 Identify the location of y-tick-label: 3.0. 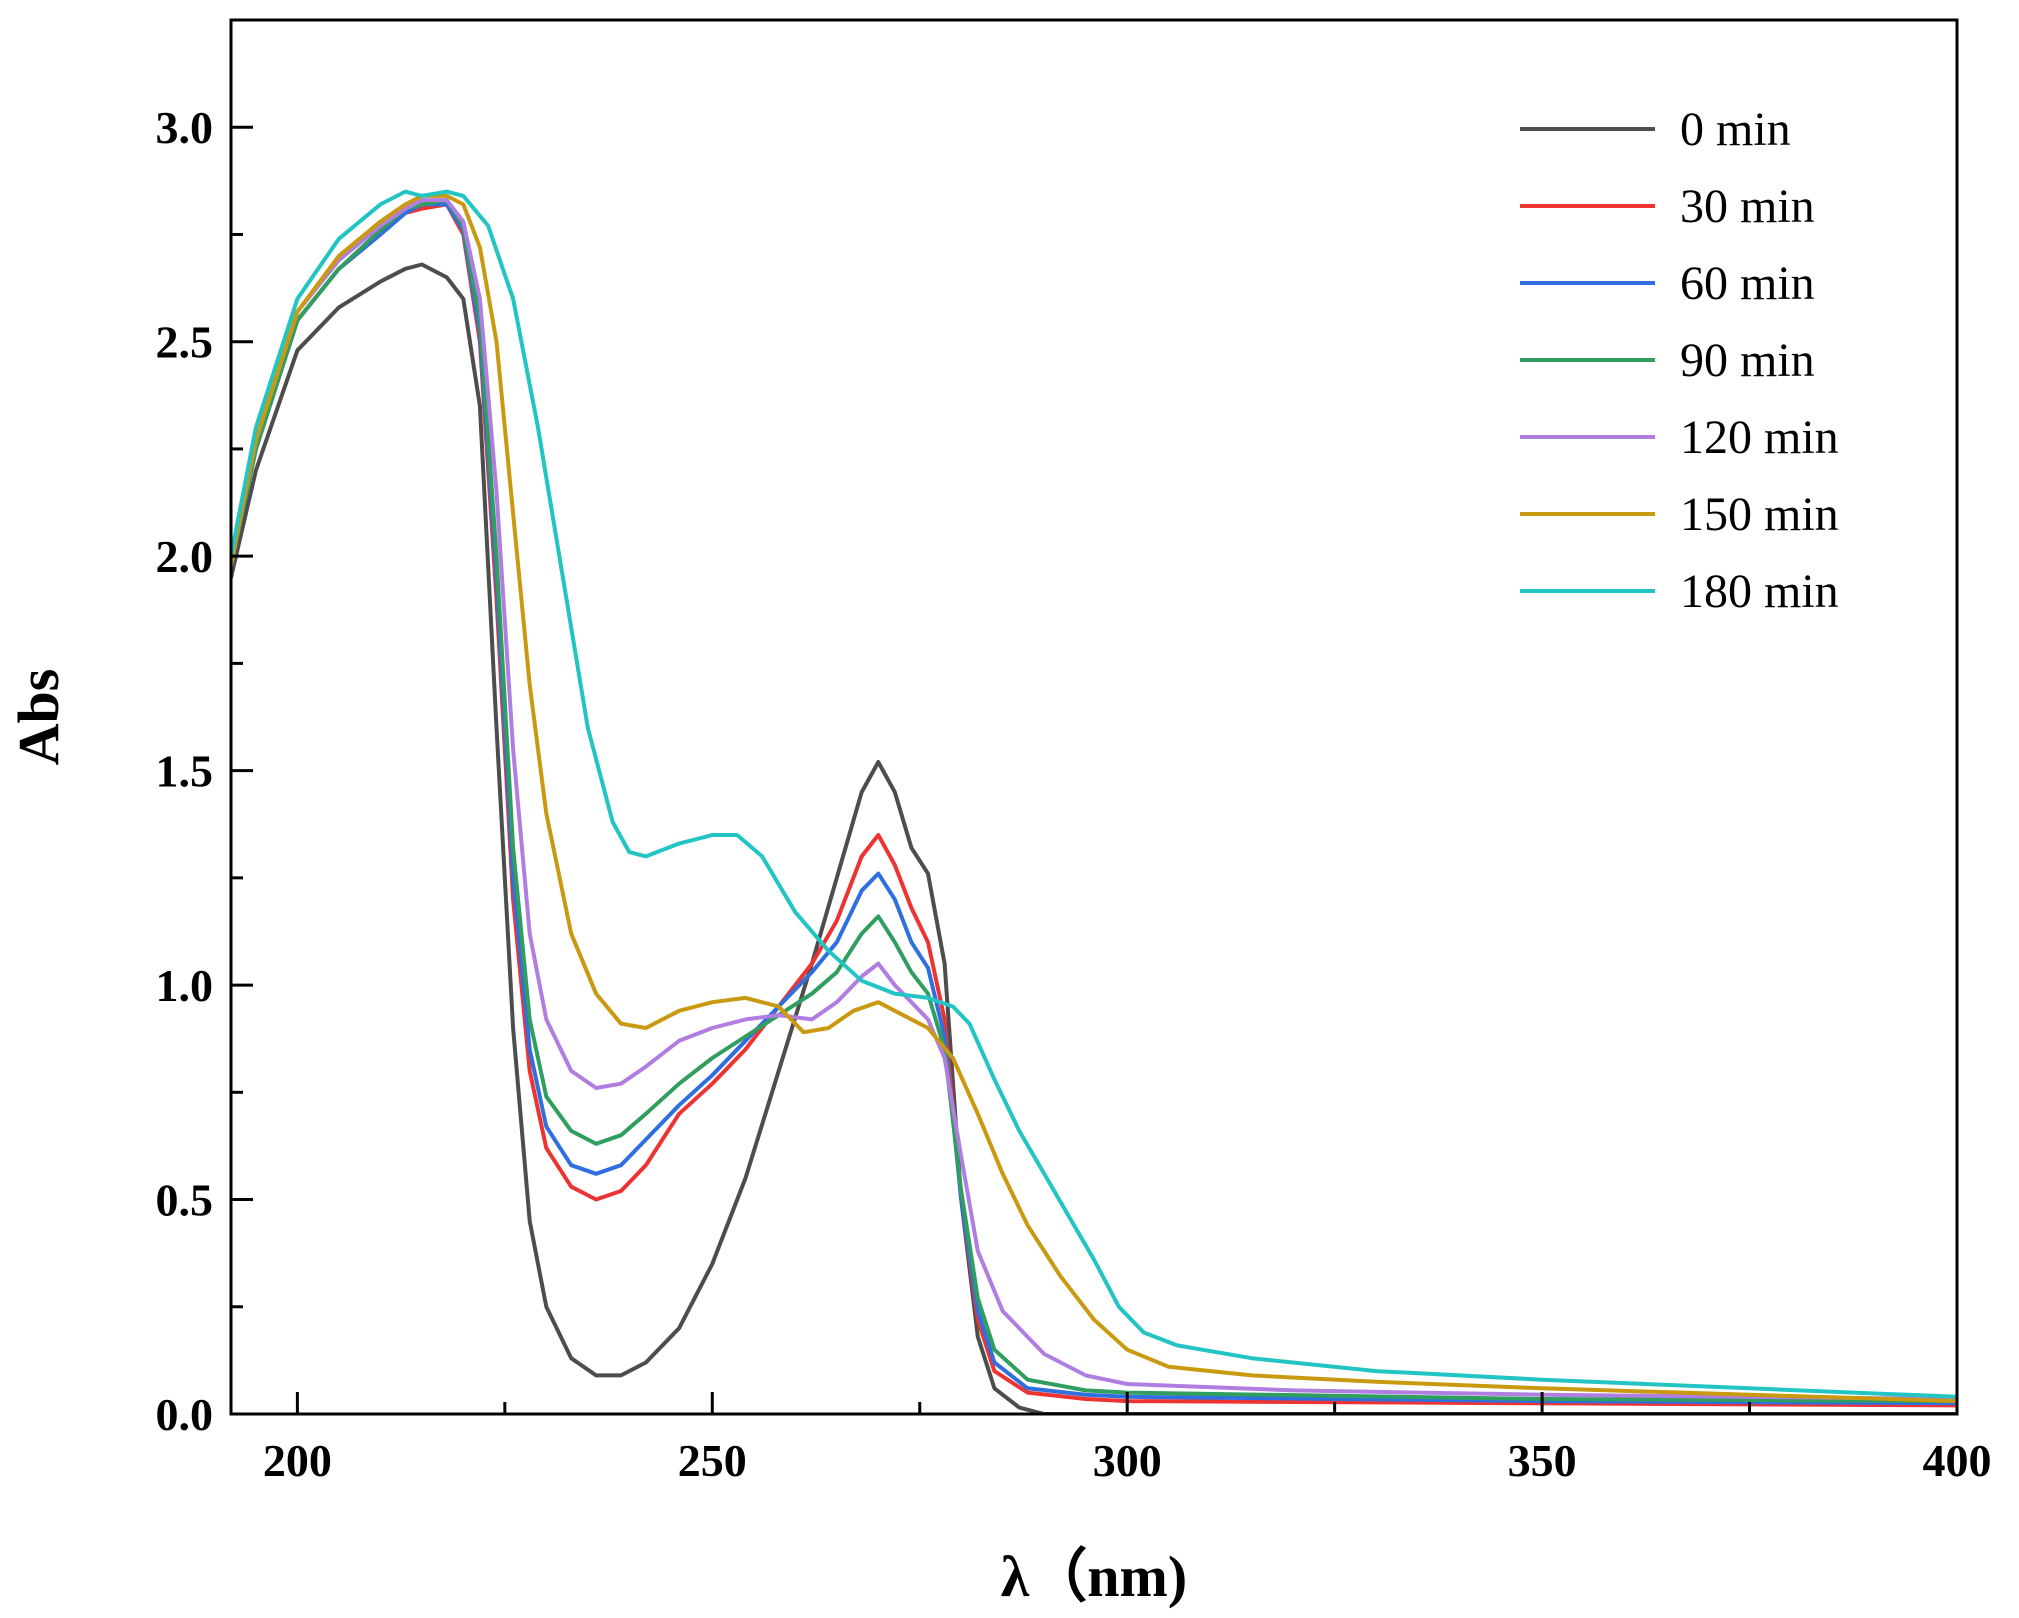
(185, 127).